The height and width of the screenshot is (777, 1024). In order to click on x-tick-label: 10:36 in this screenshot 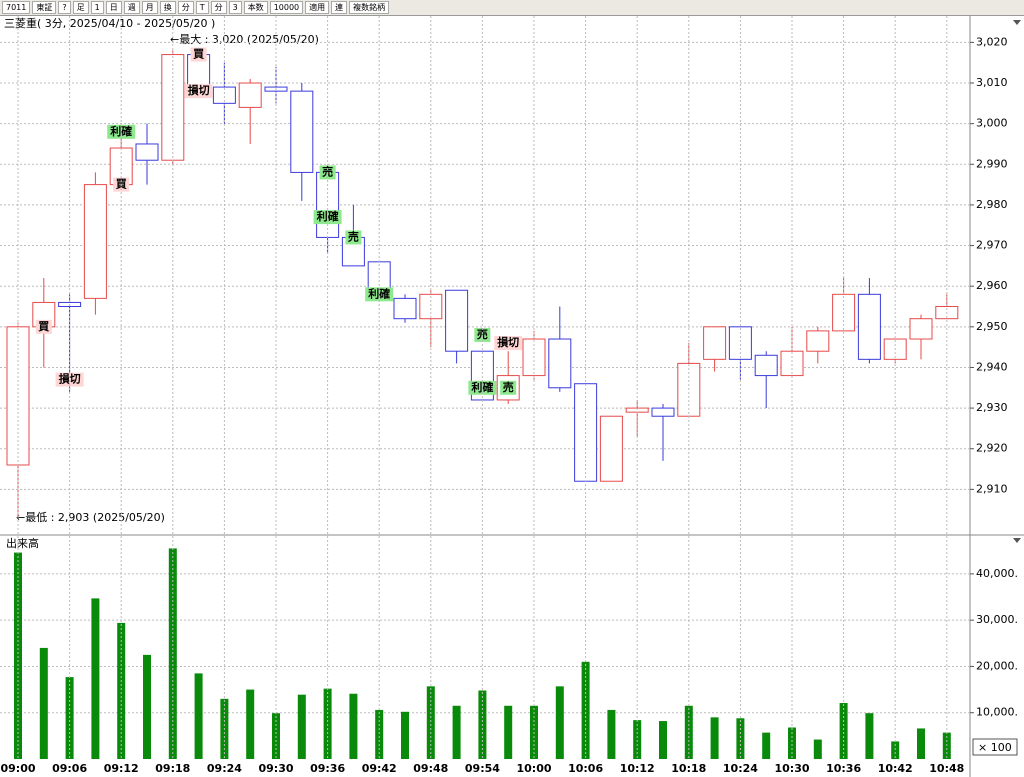, I will do `click(843, 768)`.